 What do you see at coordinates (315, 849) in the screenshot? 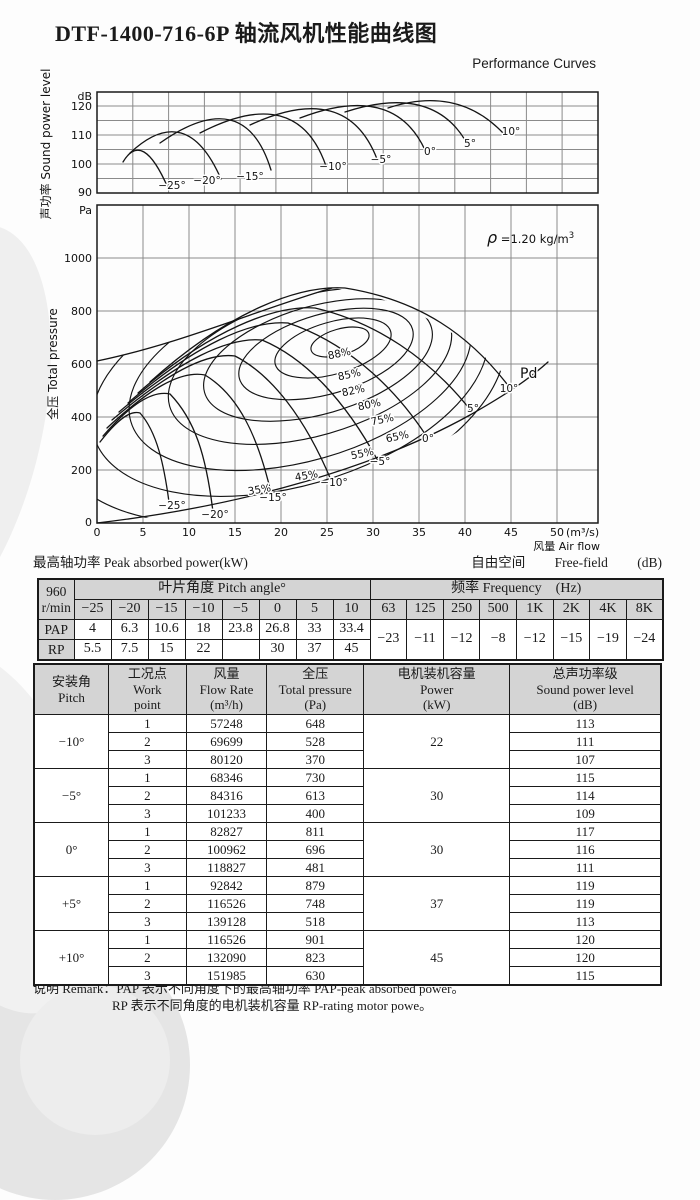
I see `total-pressure: 696` at bounding box center [315, 849].